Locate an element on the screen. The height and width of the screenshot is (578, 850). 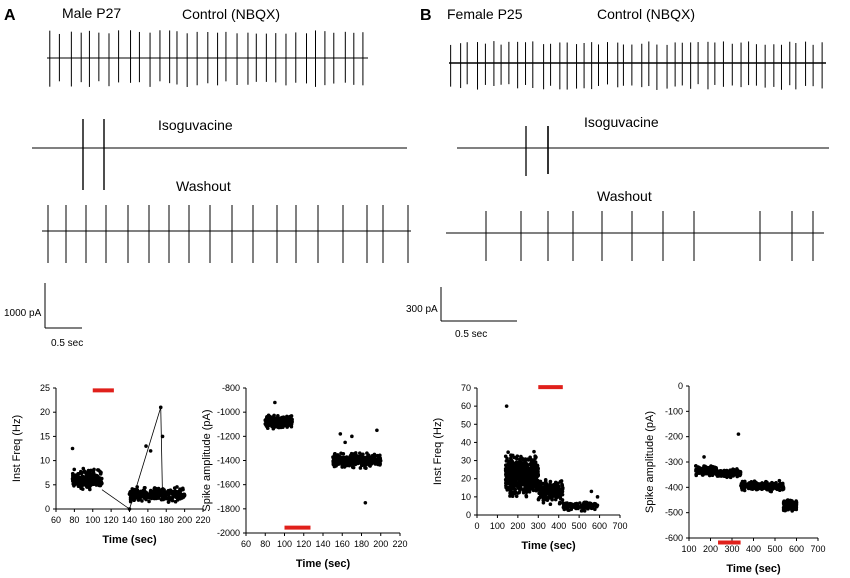
x-tick-label: 100 is located at coordinates (92, 520).